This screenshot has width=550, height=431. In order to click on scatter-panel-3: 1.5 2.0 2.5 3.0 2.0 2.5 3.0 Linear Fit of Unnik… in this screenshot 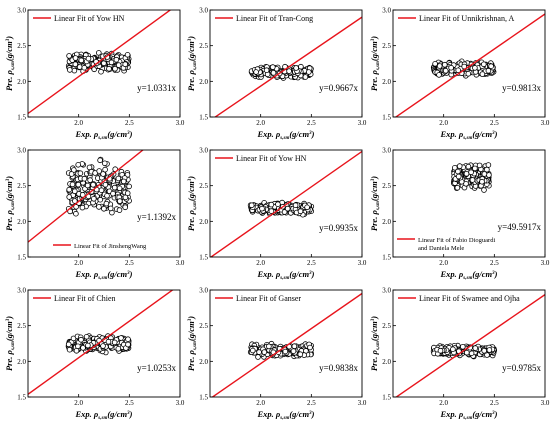, I will do `click(459, 74)`.